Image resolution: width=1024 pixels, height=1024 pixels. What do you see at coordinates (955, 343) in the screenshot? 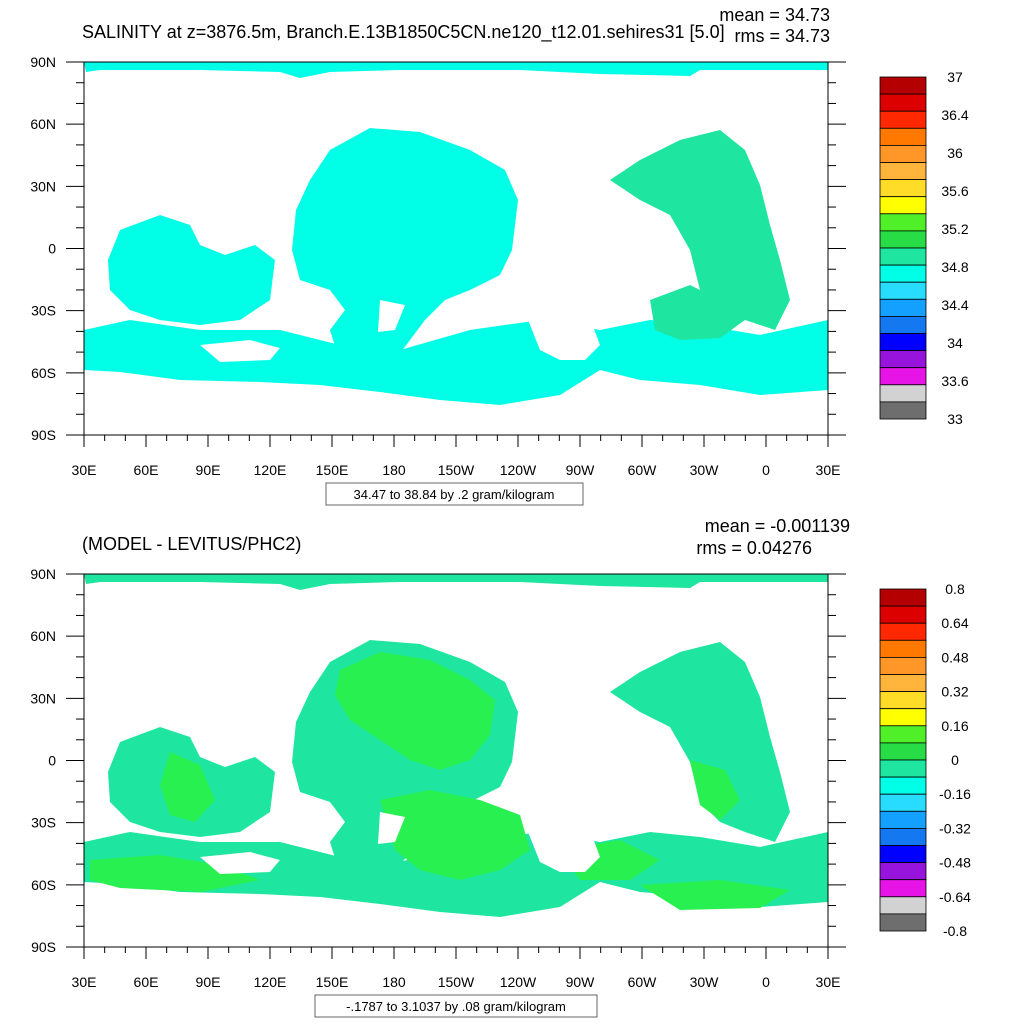
I see `colorbar-label: 34` at bounding box center [955, 343].